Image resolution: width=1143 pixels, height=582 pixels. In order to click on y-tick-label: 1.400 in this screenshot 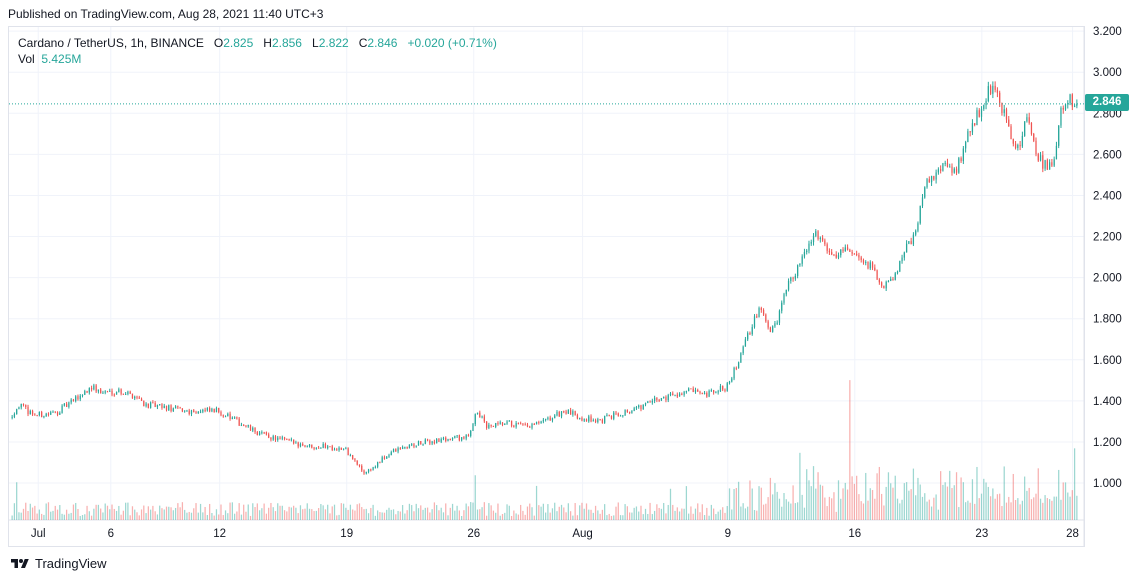, I will do `click(1107, 402)`.